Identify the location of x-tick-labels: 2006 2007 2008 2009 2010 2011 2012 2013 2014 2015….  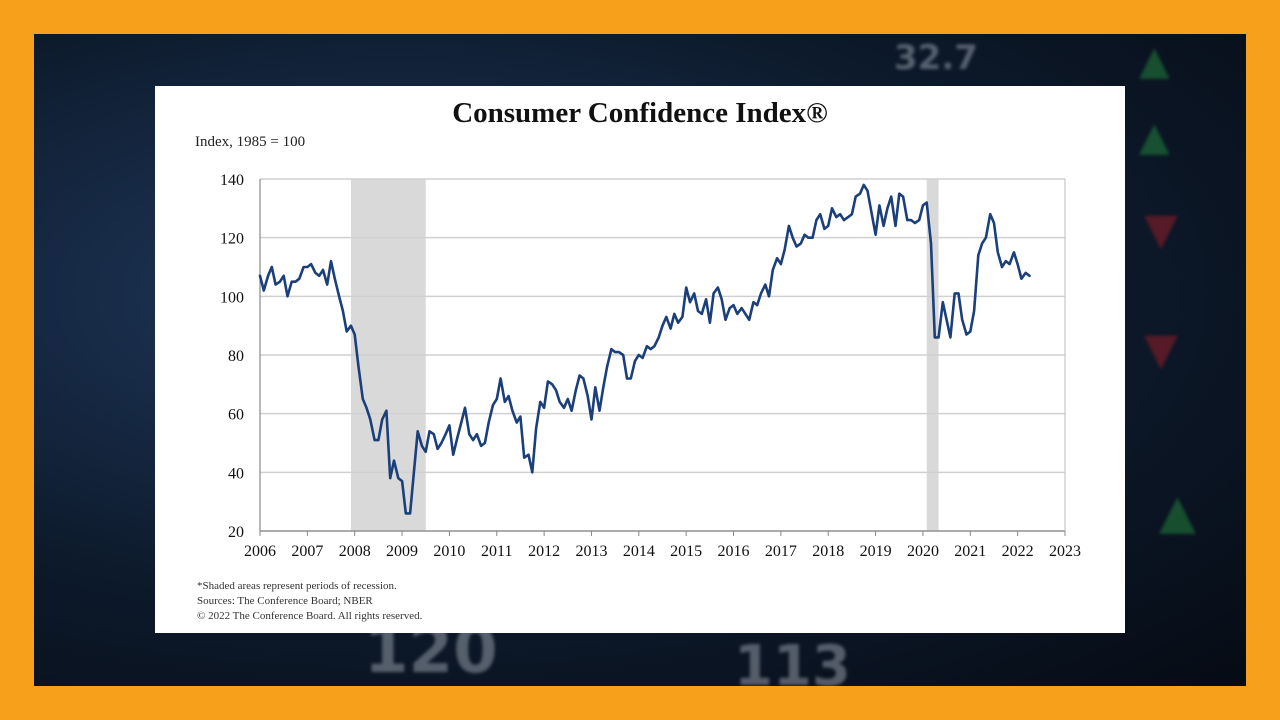
(662, 551).